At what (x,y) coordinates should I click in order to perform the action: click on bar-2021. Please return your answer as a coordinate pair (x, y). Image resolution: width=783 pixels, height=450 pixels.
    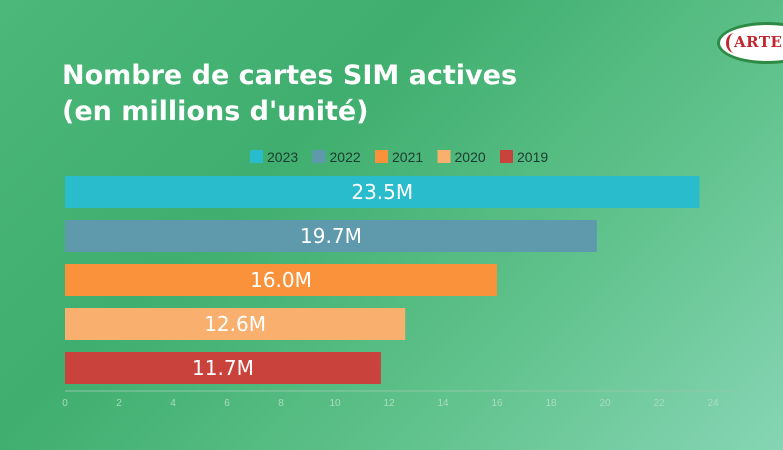
    Looking at the image, I should click on (281, 280).